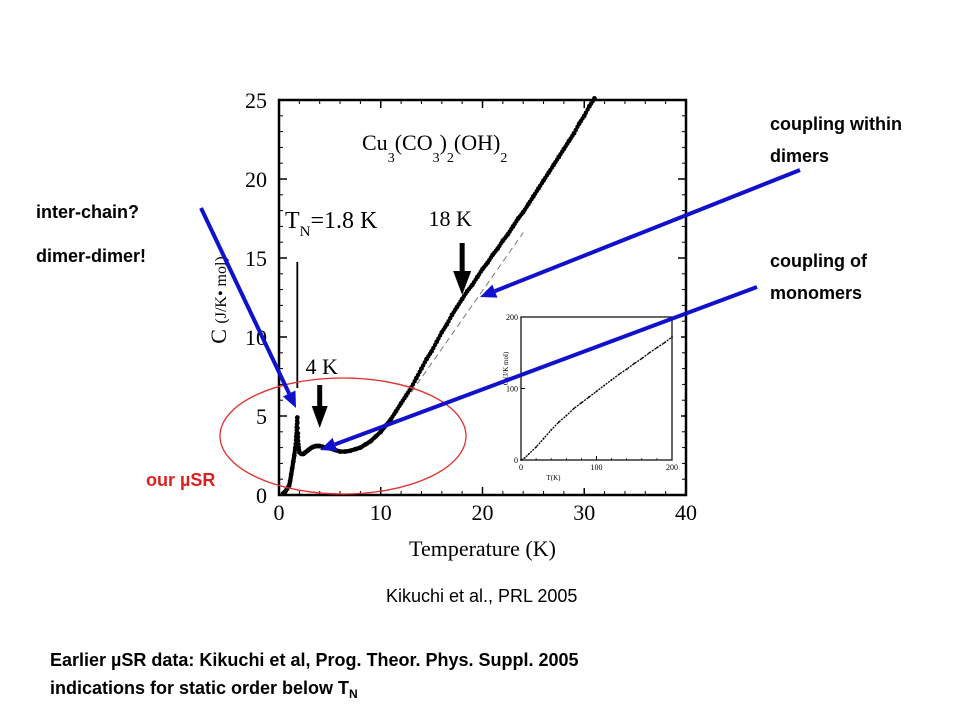 The height and width of the screenshot is (720, 960). I want to click on y-tick-label: 20, so click(256, 179).